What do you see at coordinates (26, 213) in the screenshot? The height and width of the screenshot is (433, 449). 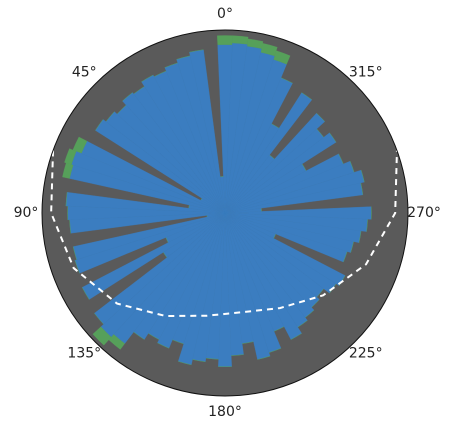 I see `theta-tick-label: 90°` at bounding box center [26, 213].